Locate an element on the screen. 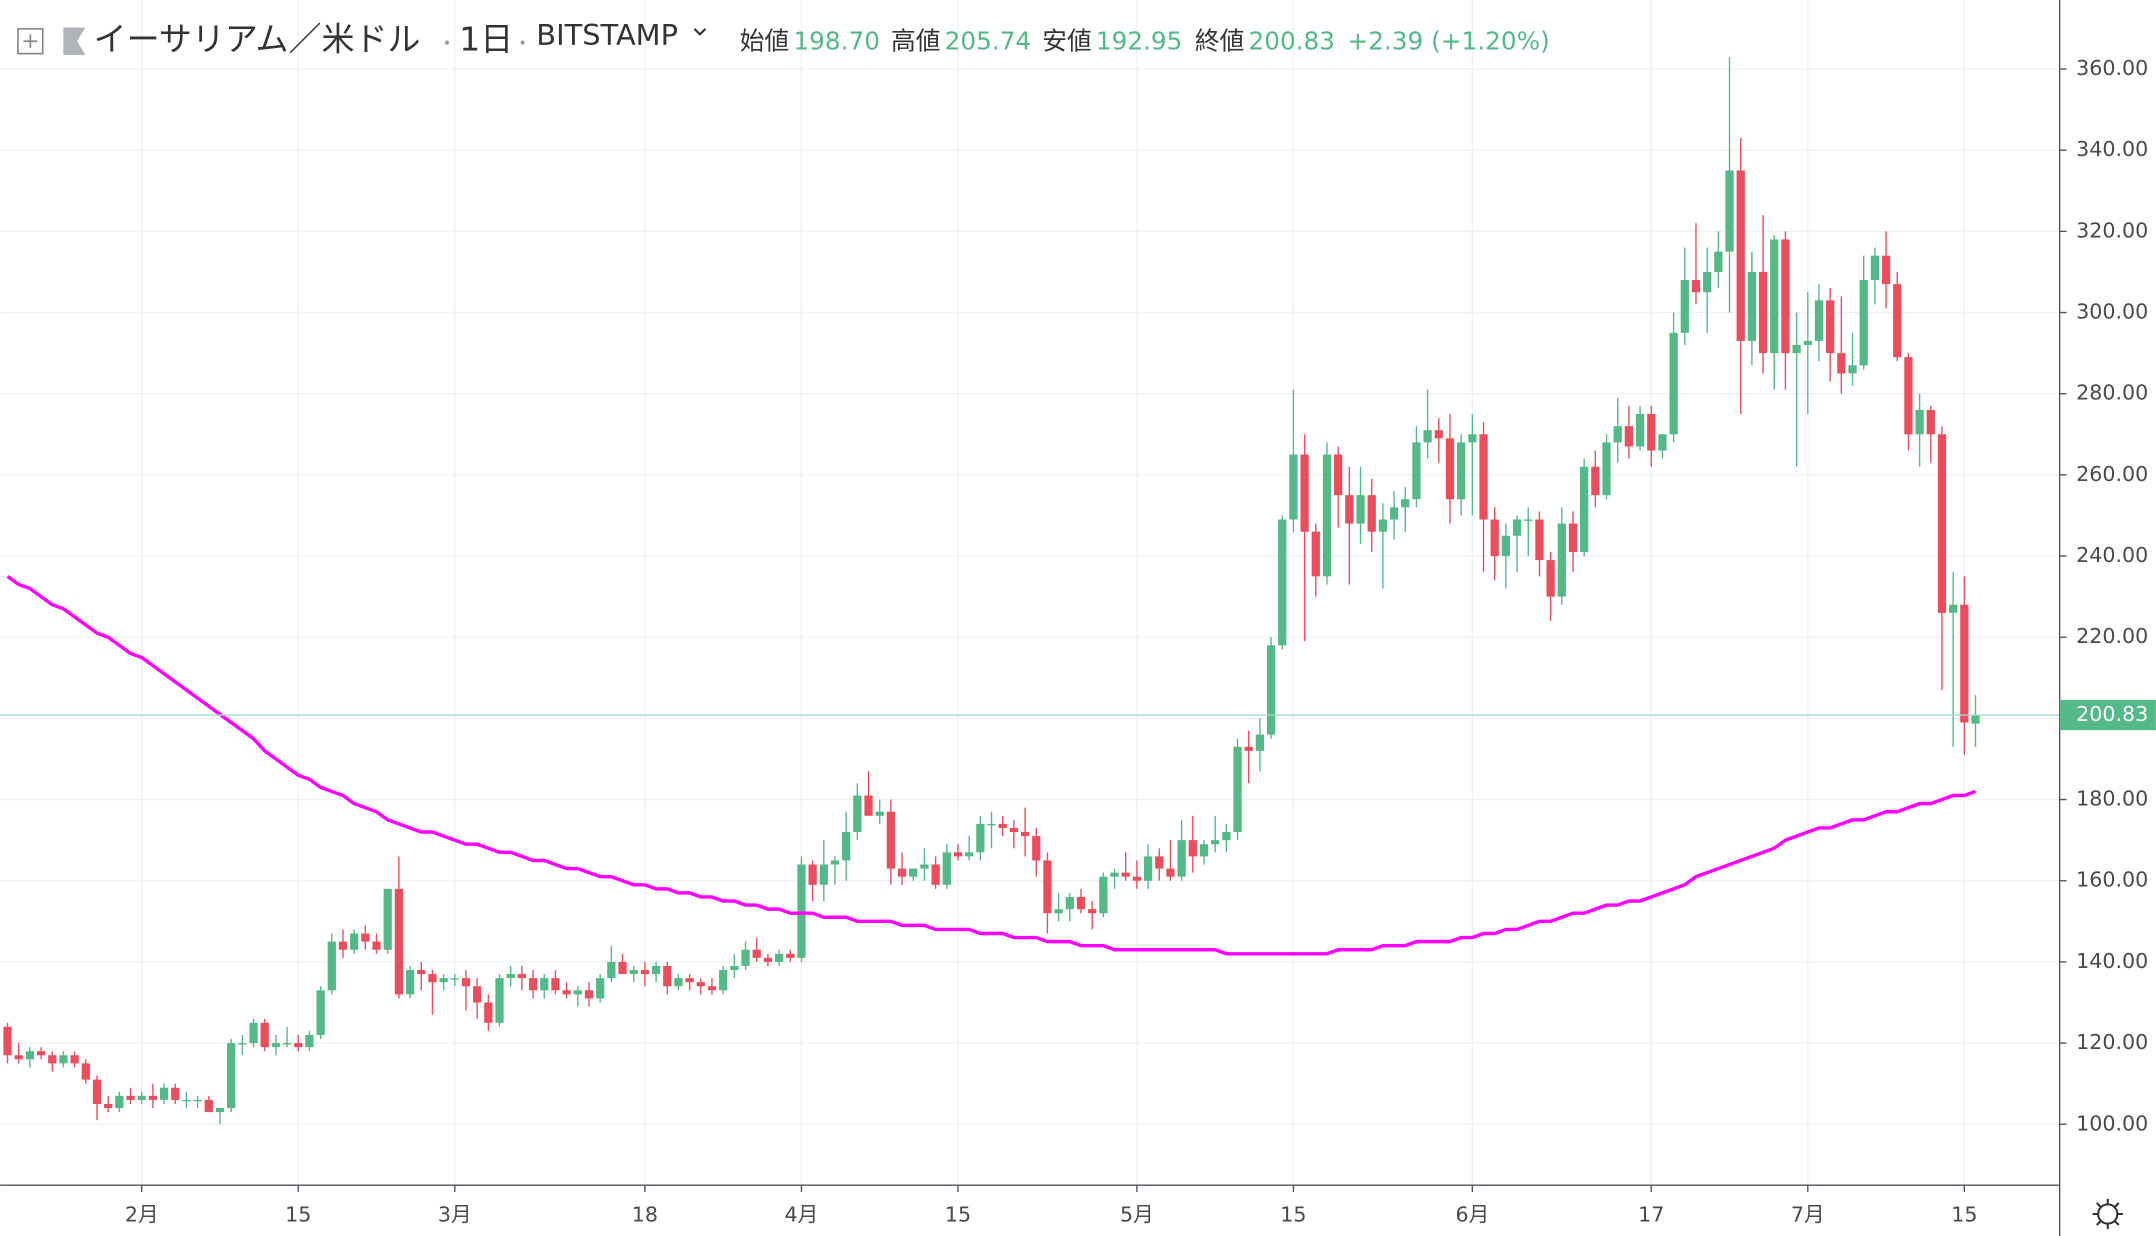  y-tick-label: 240.00 is located at coordinates (2112, 555).